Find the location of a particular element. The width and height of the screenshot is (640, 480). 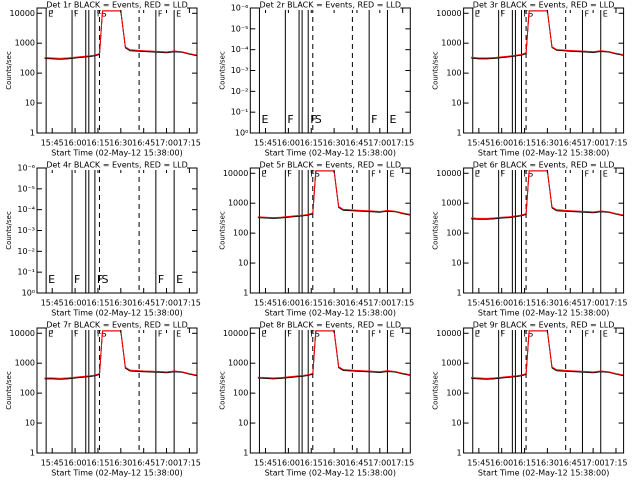

y-tick-label: 10⁻³ is located at coordinates (26, 230).